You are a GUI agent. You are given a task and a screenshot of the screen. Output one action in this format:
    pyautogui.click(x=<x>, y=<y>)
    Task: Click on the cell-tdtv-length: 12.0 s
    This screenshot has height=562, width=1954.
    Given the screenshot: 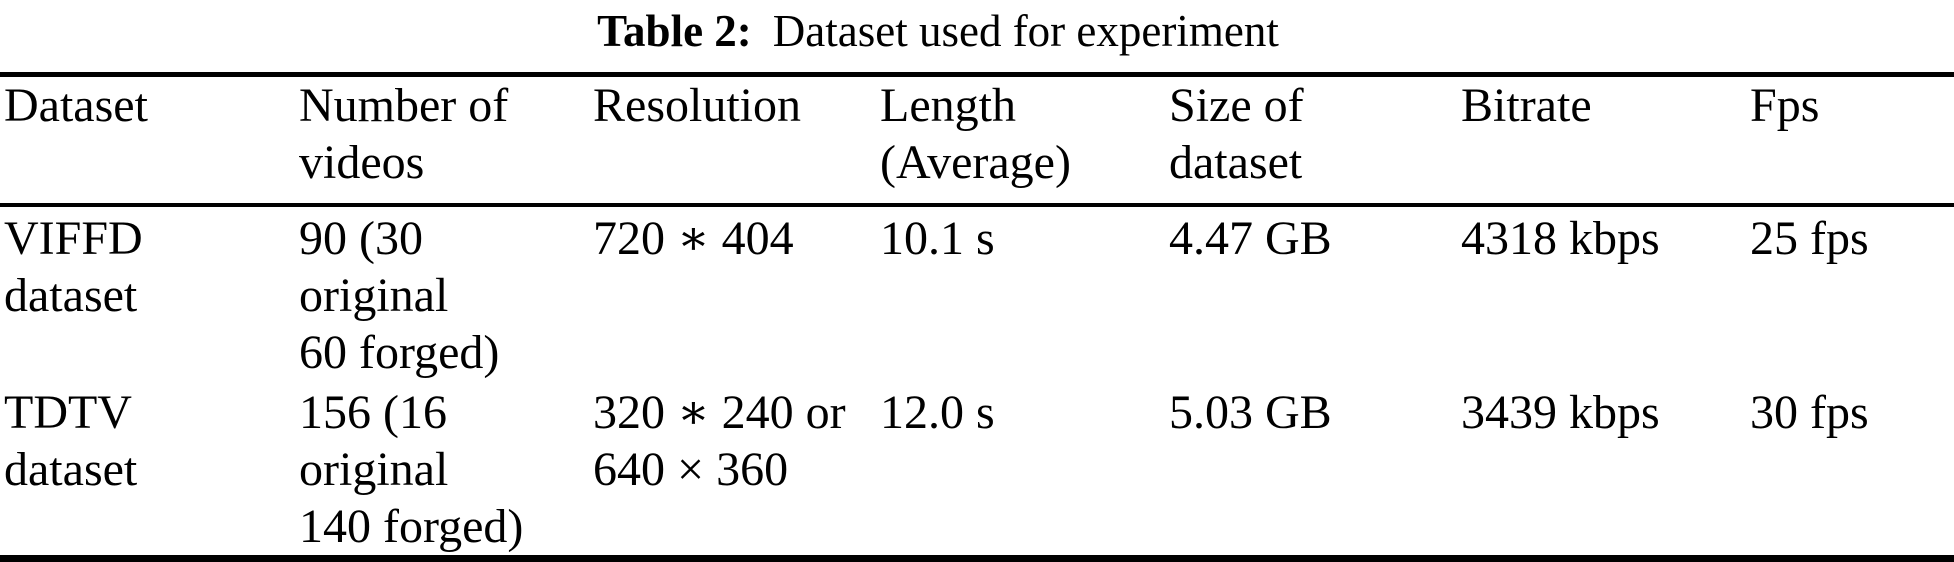 What is the action you would take?
    pyautogui.click(x=937, y=412)
    